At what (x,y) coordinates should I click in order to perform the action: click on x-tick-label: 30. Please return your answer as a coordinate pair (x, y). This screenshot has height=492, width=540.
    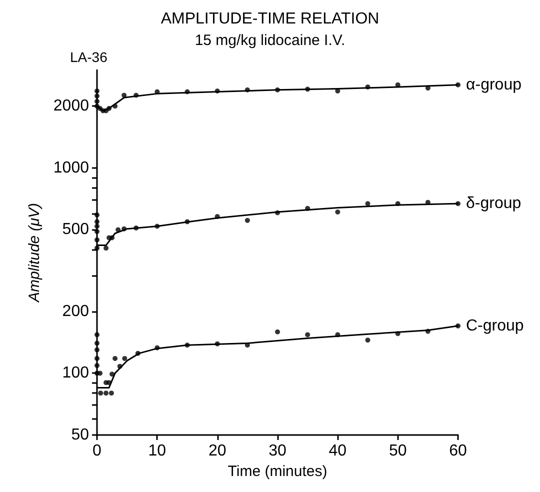
    Looking at the image, I should click on (277, 451).